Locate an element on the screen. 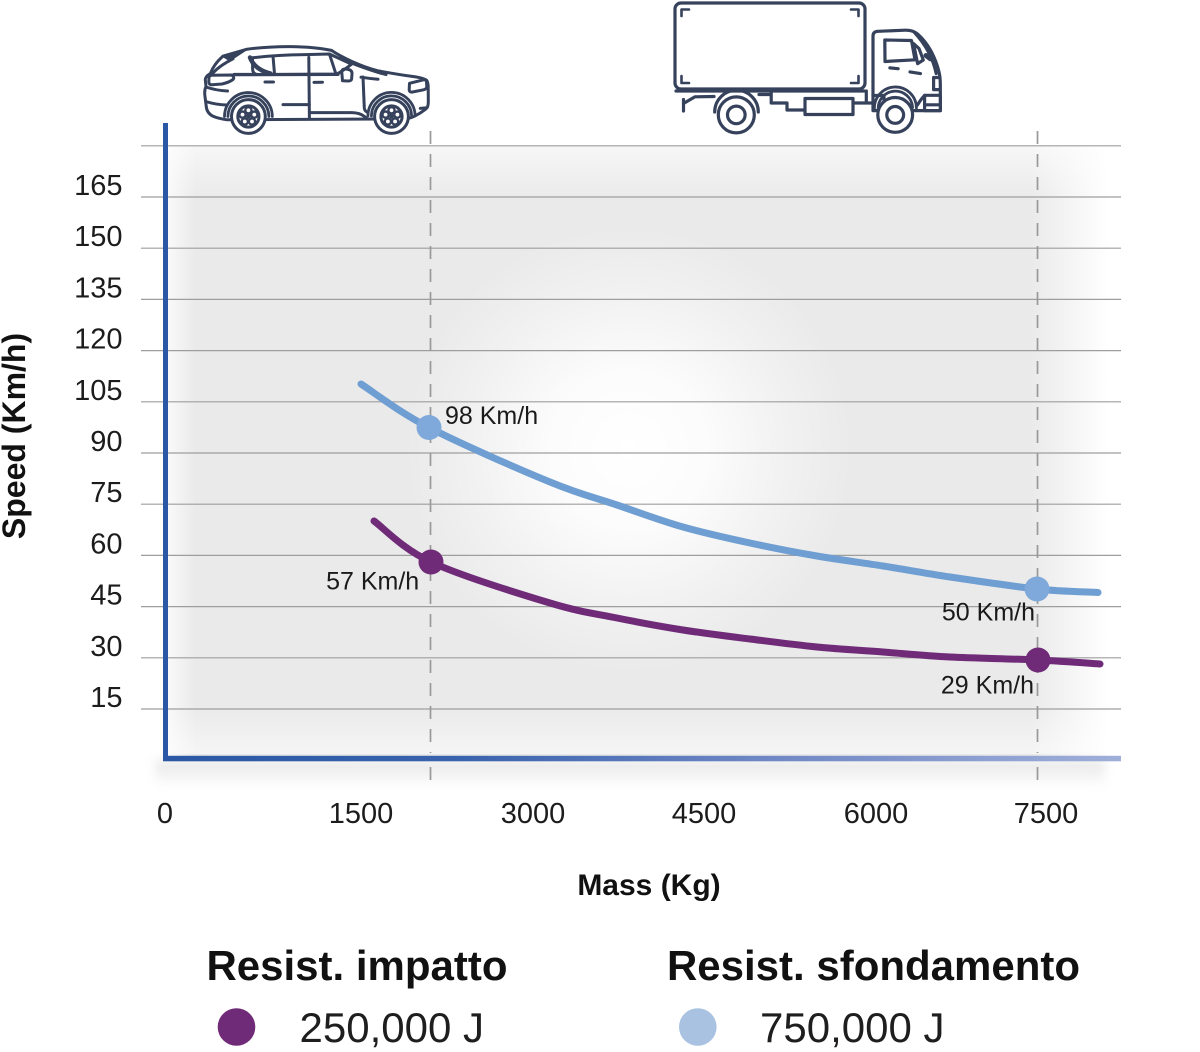  svg-text: 6000 is located at coordinates (876, 814).